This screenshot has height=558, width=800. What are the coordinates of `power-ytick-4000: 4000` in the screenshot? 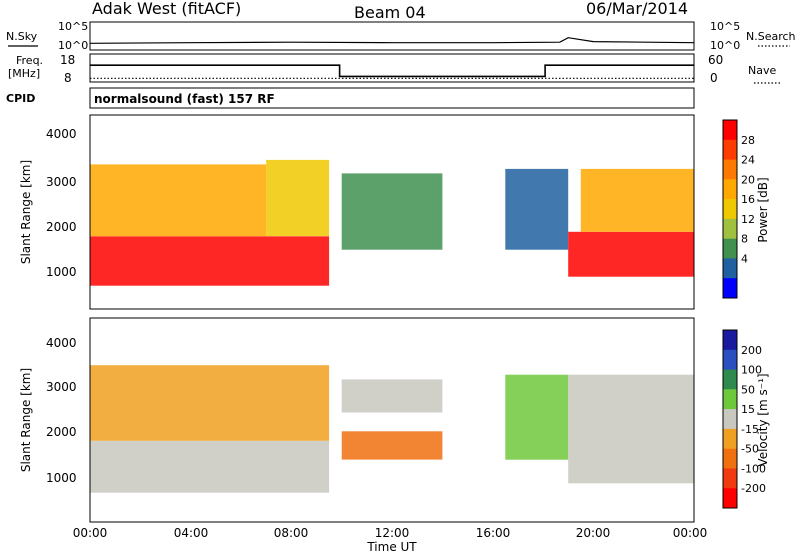 It's located at (61, 134).